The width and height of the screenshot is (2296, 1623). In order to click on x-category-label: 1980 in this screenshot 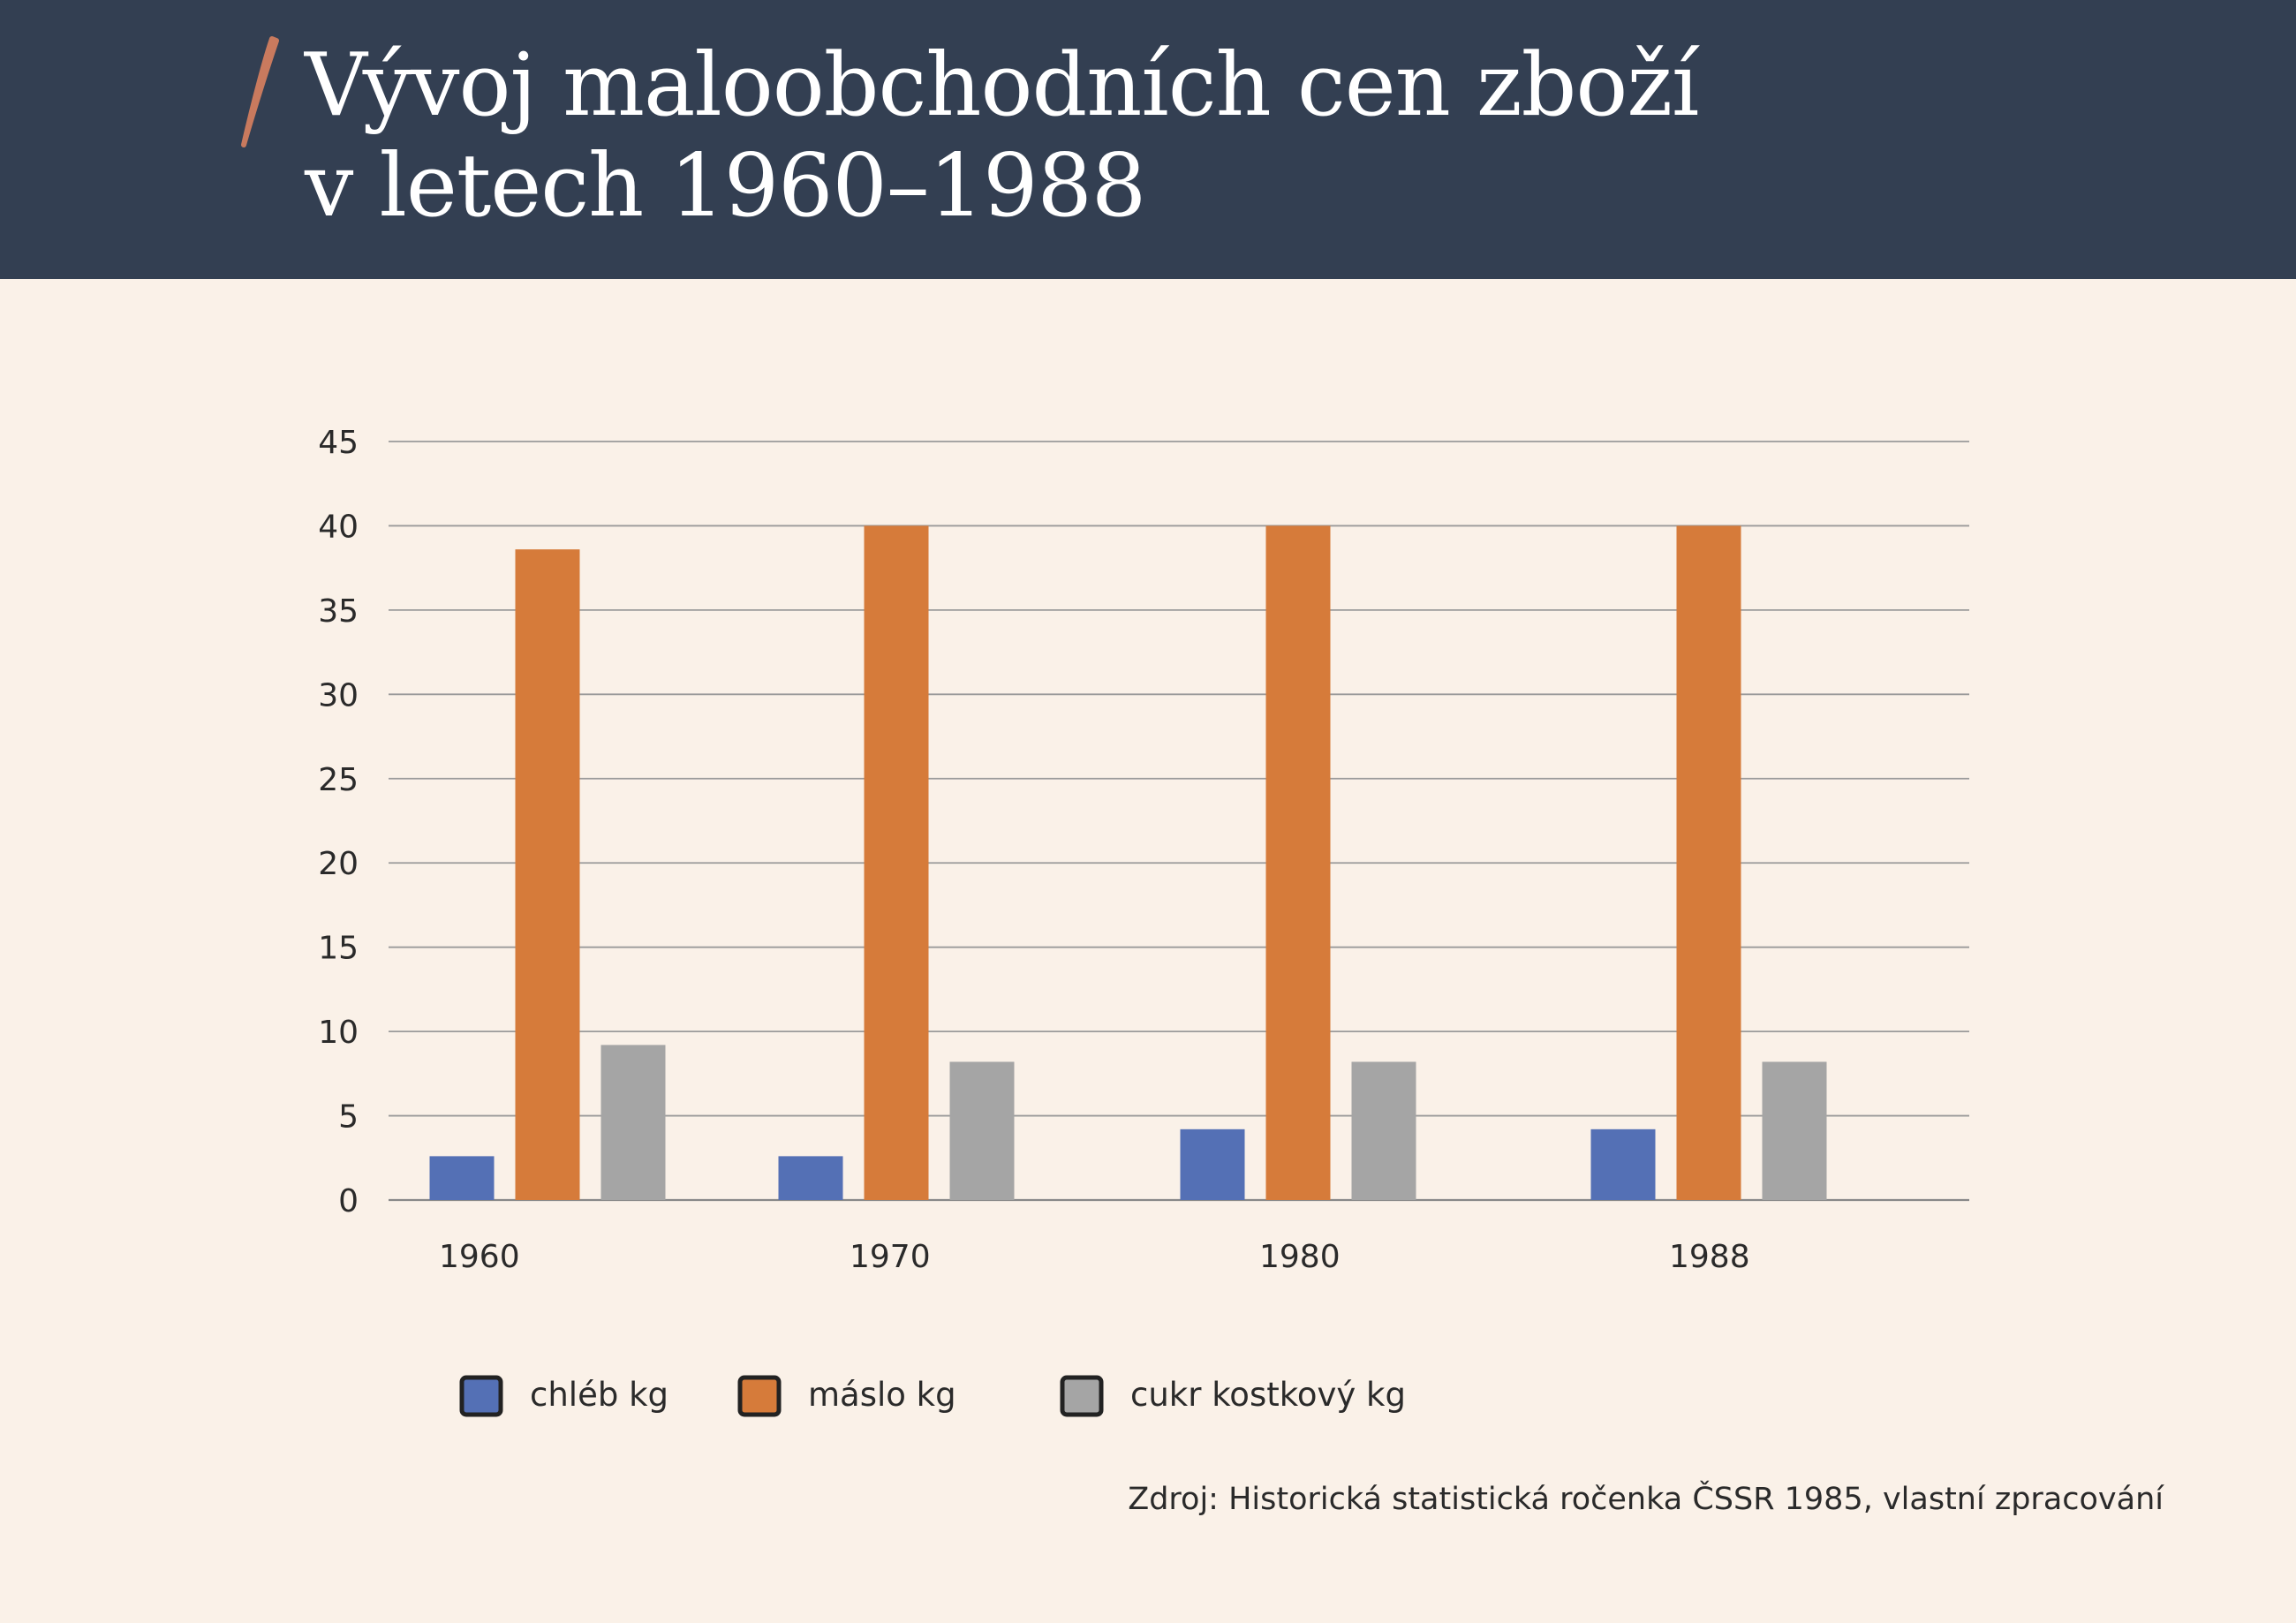, I will do `click(1300, 1257)`.